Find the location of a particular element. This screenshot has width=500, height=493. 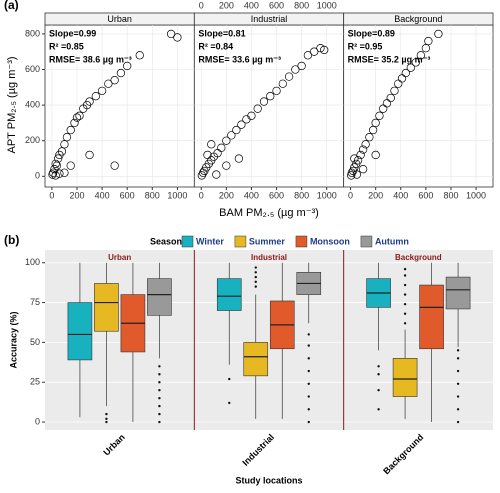

legend-label: Monsoon is located at coordinates (330, 241).